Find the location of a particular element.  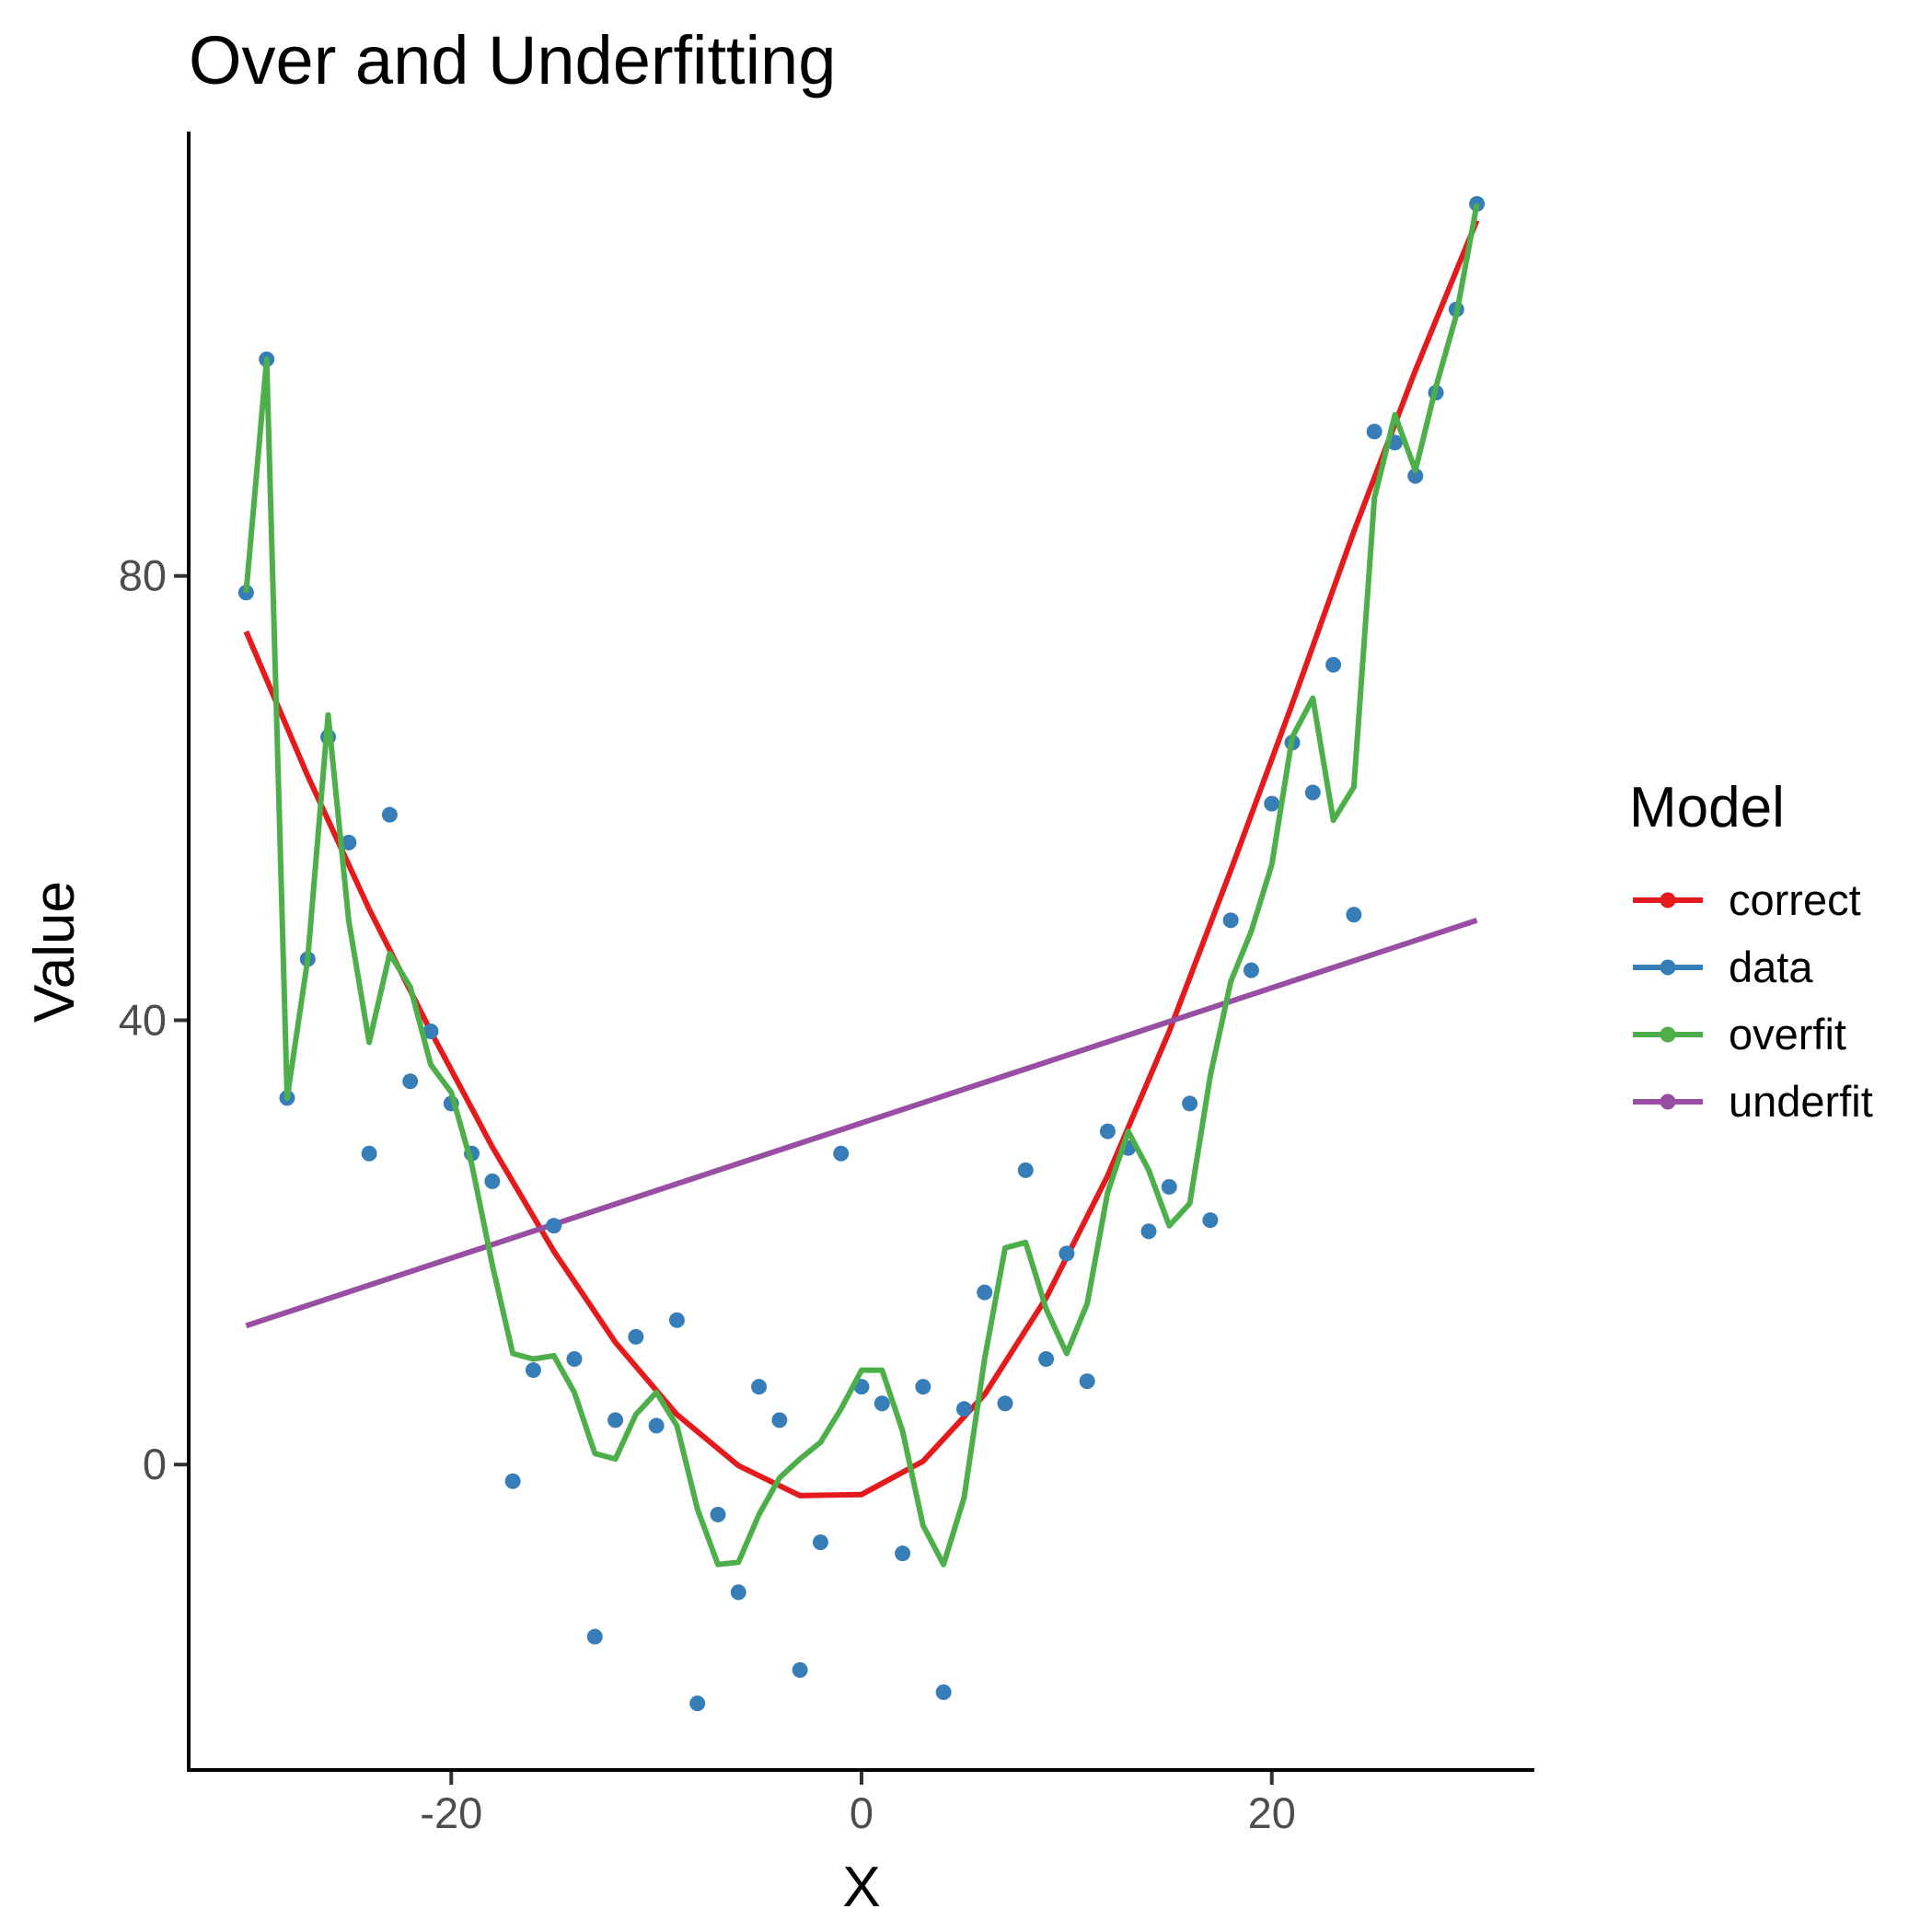

chart-title: Over and Underfitting is located at coordinates (513, 60).